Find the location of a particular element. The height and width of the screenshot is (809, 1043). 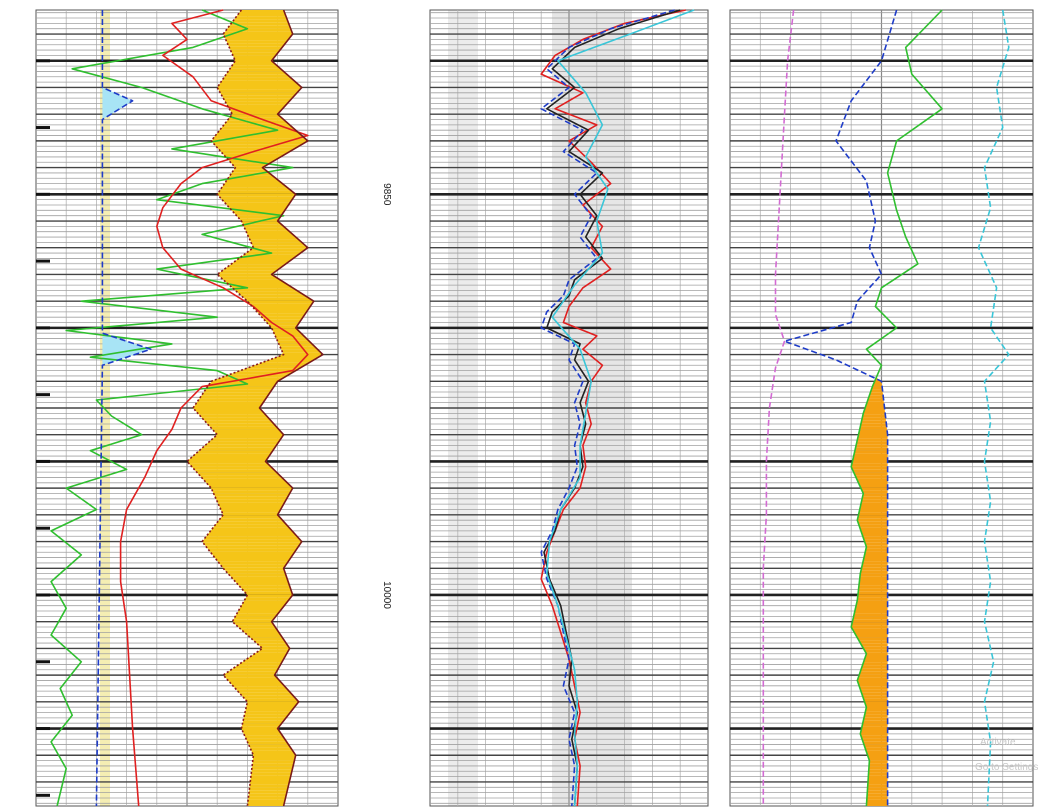

cyan-dashed-curve-curve-line is located at coordinates (993, 408).